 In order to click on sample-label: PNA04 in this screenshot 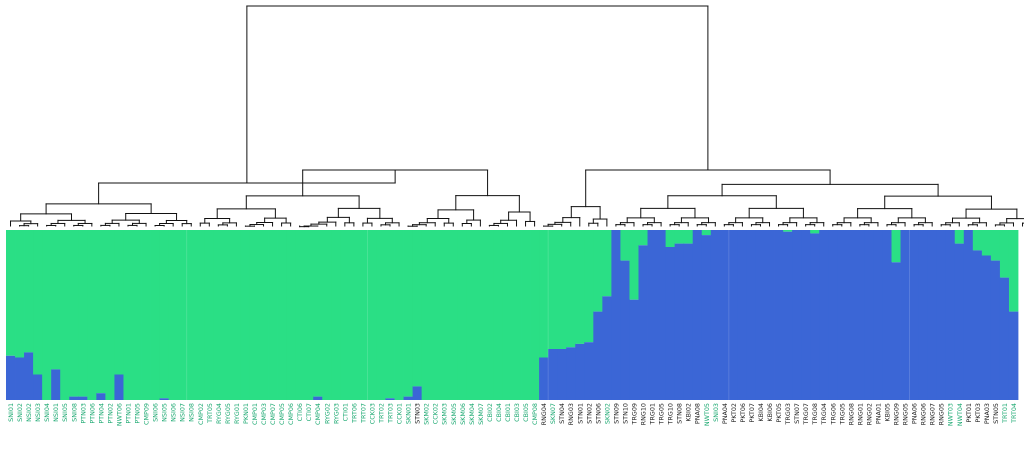, I will do `click(725, 413)`.